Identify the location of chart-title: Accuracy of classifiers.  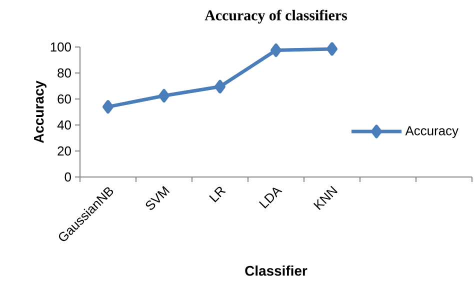
(276, 17).